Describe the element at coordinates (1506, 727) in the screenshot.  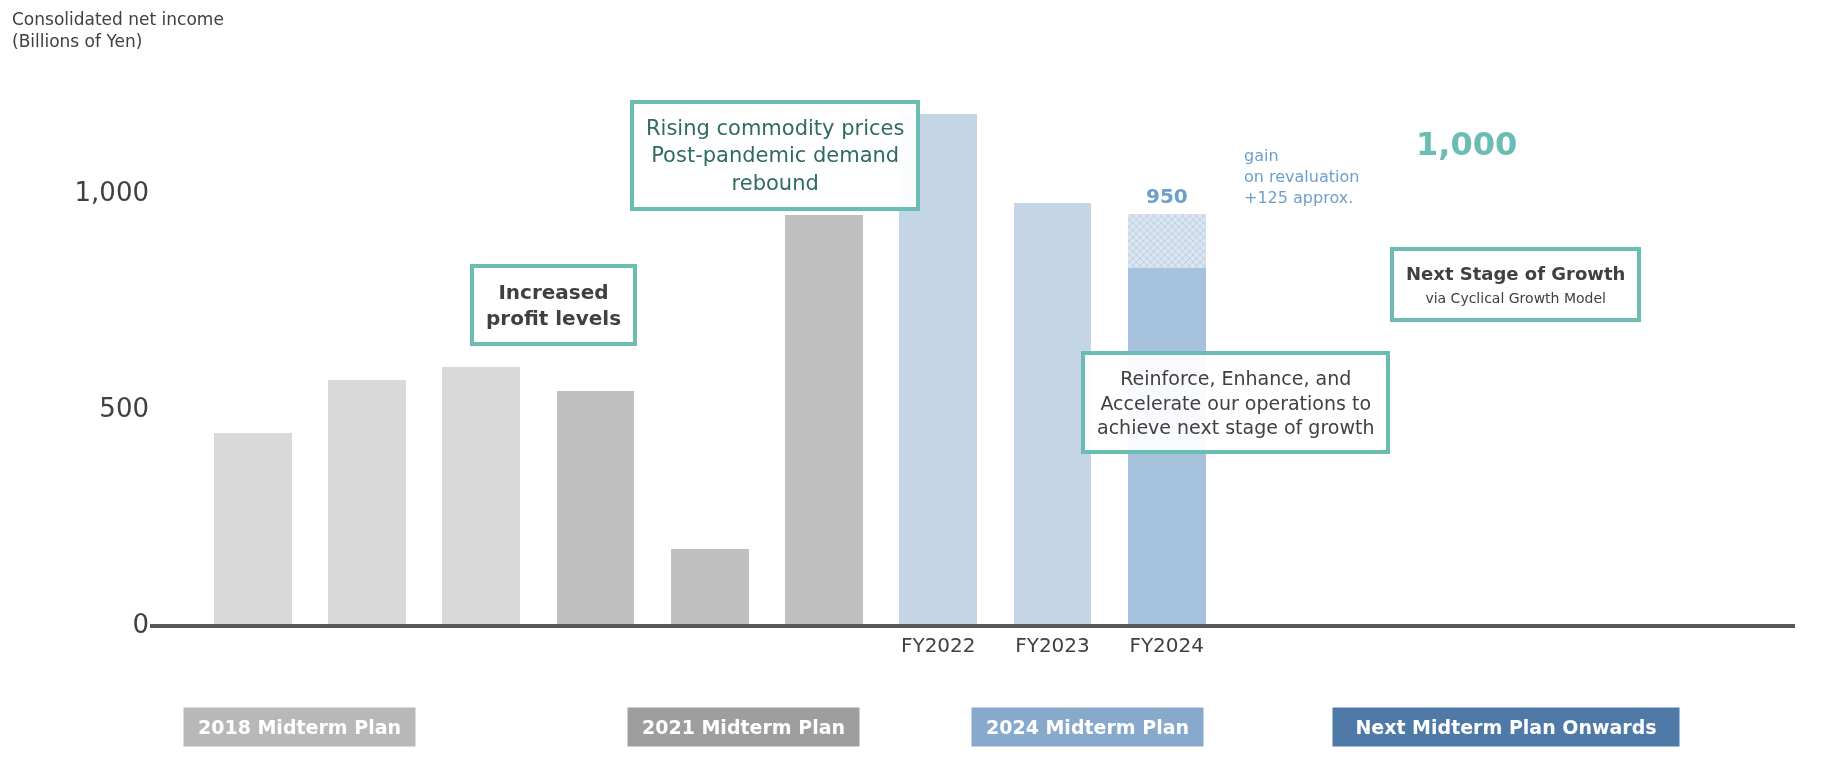
I see `text: Next Midterm Plan Onwards` at that location.